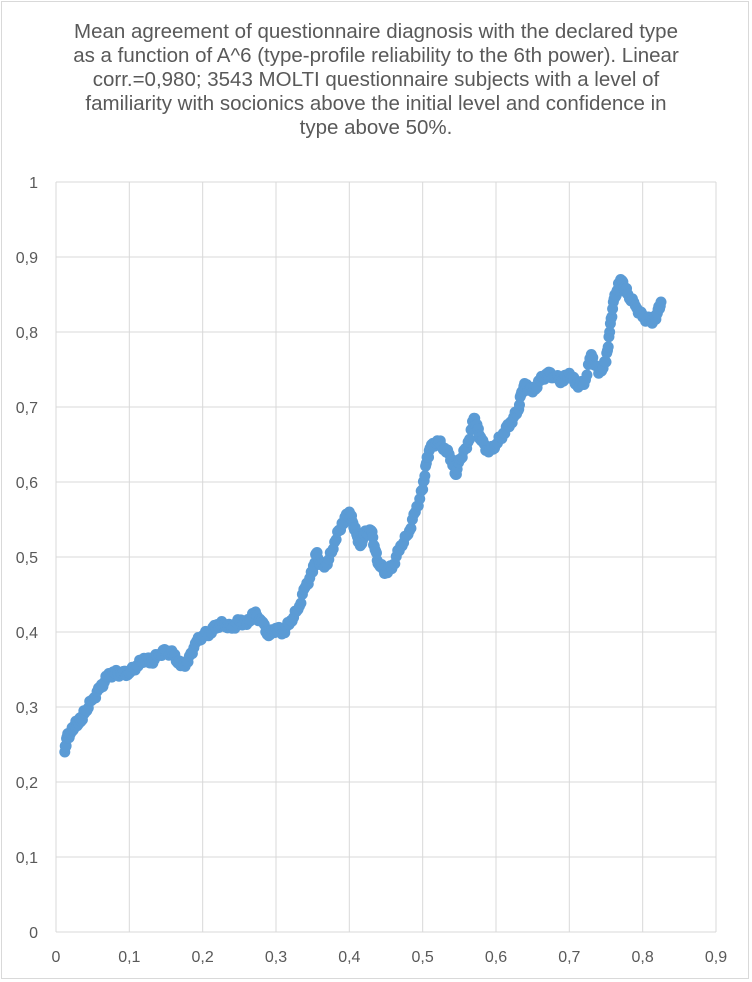  What do you see at coordinates (27, 633) in the screenshot?
I see `y-tick-label: 0,4` at bounding box center [27, 633].